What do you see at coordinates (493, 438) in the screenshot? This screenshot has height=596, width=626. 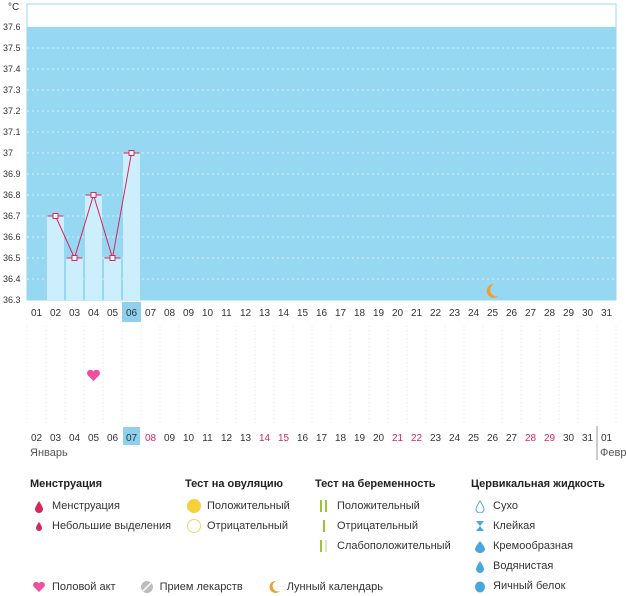 I see `x-bottom-label: 26` at bounding box center [493, 438].